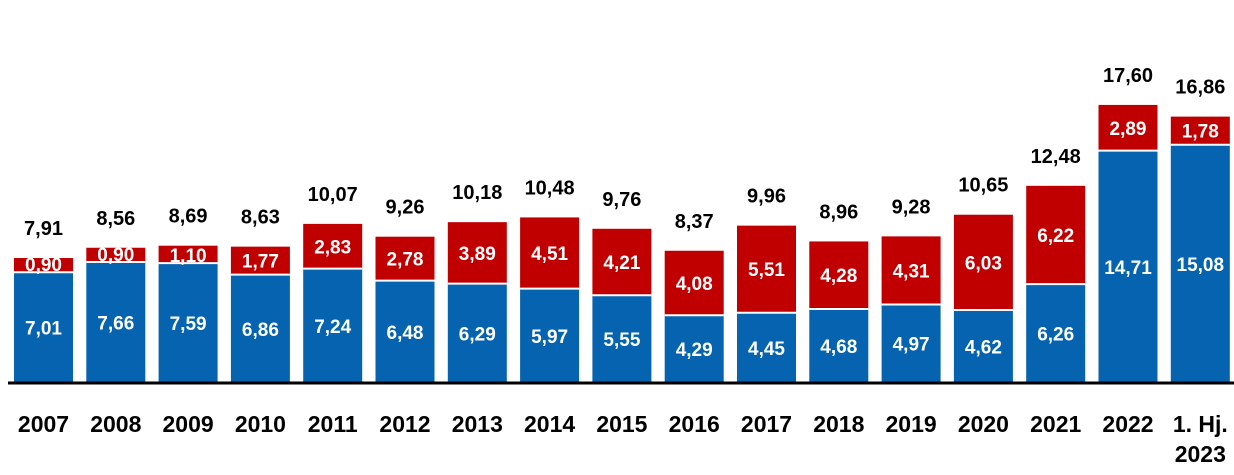  What do you see at coordinates (1200, 439) in the screenshot?
I see `x-tick-label: 1. Hj. 2023` at bounding box center [1200, 439].